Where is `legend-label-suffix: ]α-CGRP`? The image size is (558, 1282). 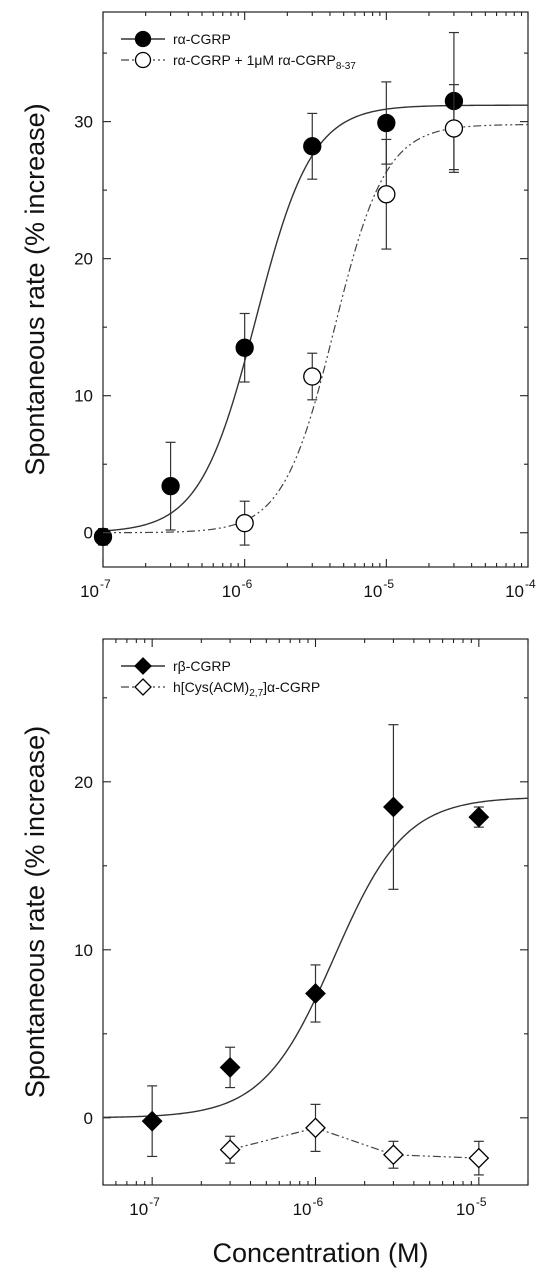 legend-label-suffix: ]α-CGRP is located at coordinates (291, 687).